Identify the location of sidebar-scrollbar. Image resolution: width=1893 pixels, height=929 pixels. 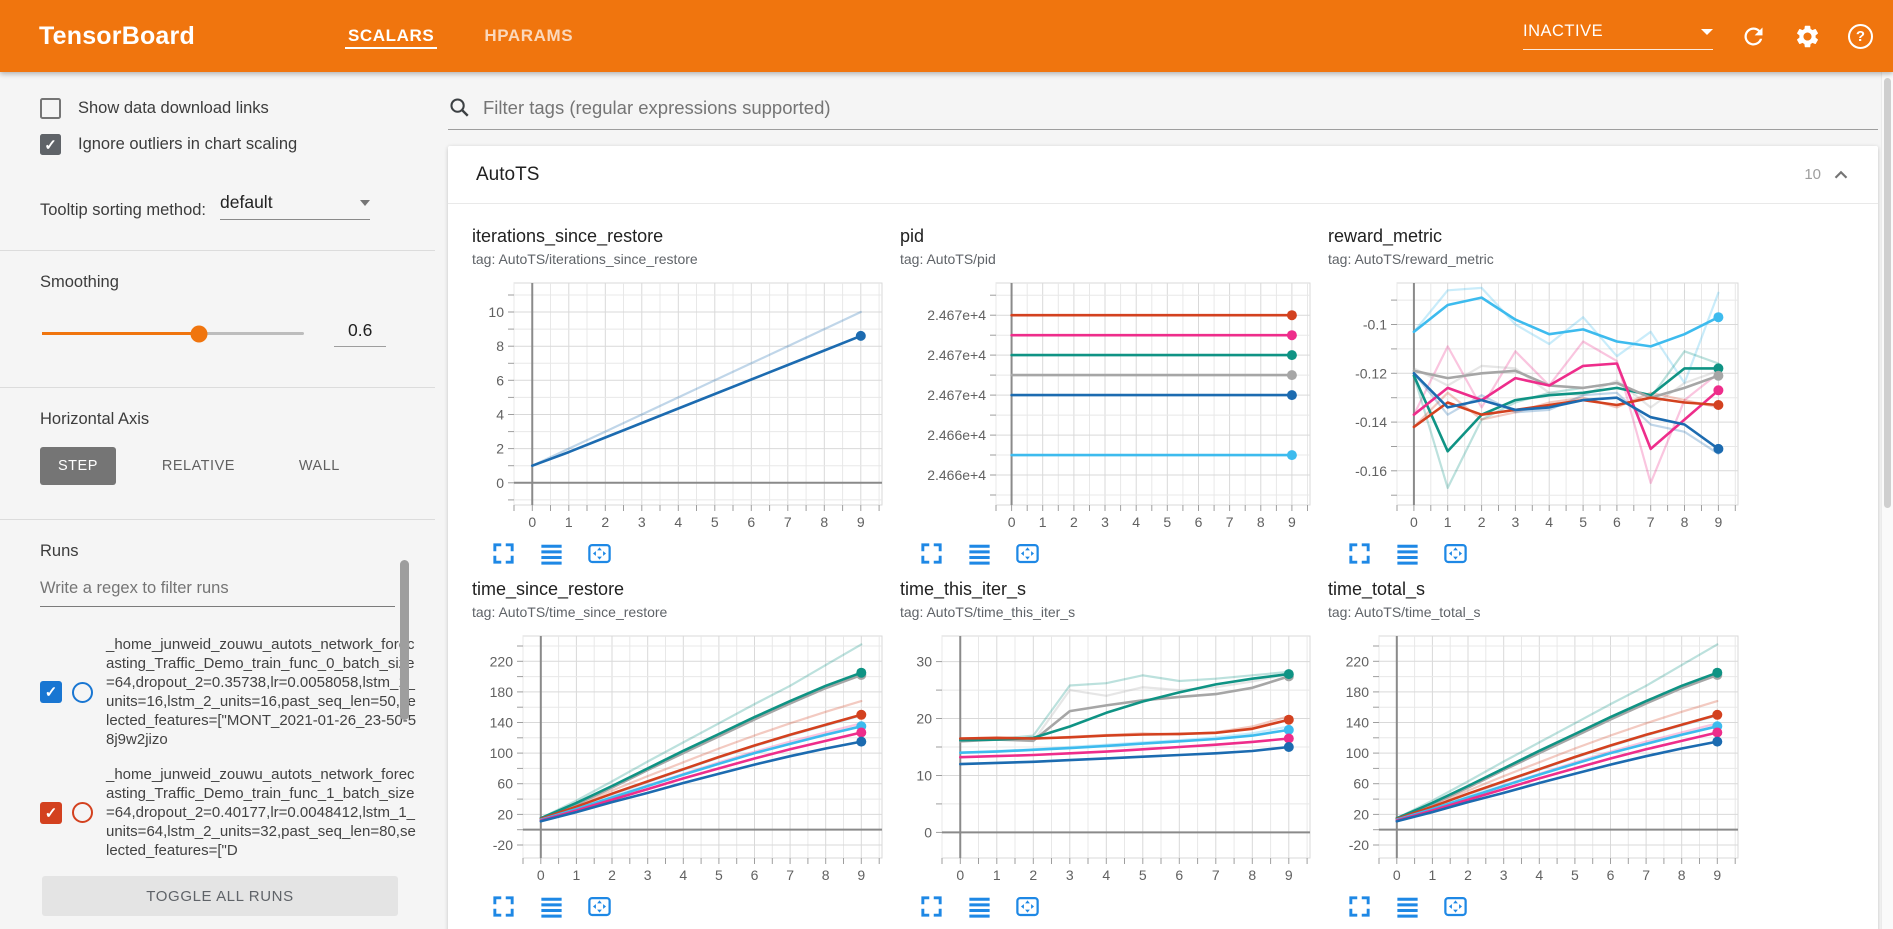
(404, 640).